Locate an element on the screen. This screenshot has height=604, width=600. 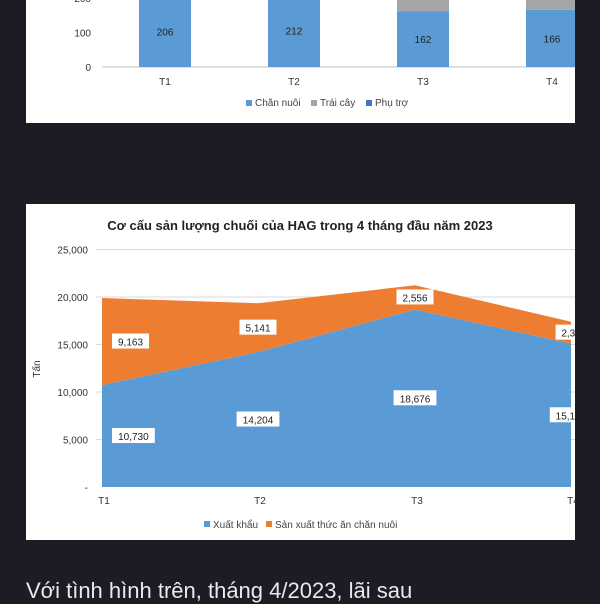
y-tick-label: 10,000 is located at coordinates (72, 393).